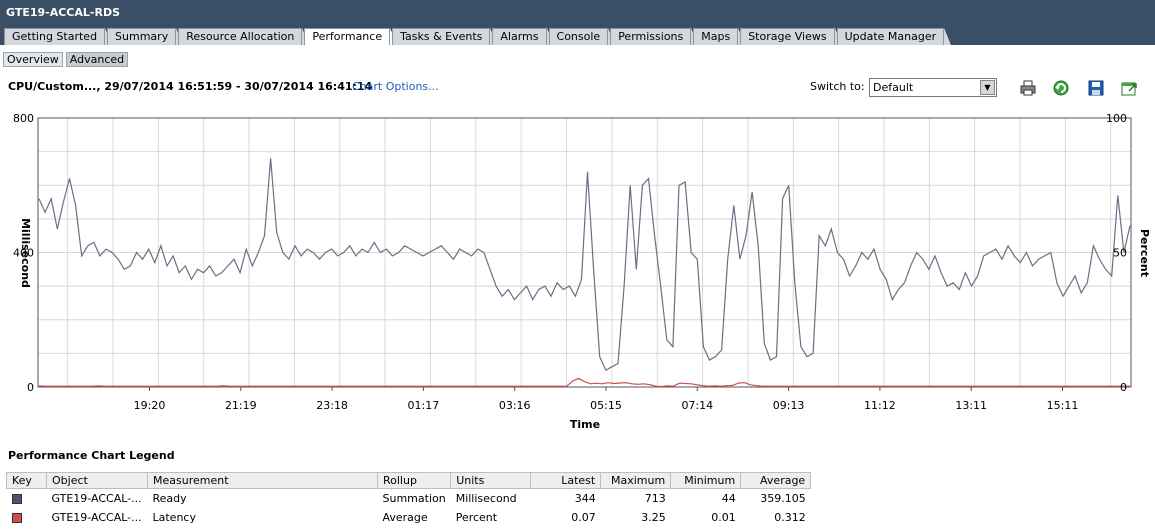 The width and height of the screenshot is (1155, 529). What do you see at coordinates (893, 36) in the screenshot?
I see `tab-update-manager: Update Manager` at bounding box center [893, 36].